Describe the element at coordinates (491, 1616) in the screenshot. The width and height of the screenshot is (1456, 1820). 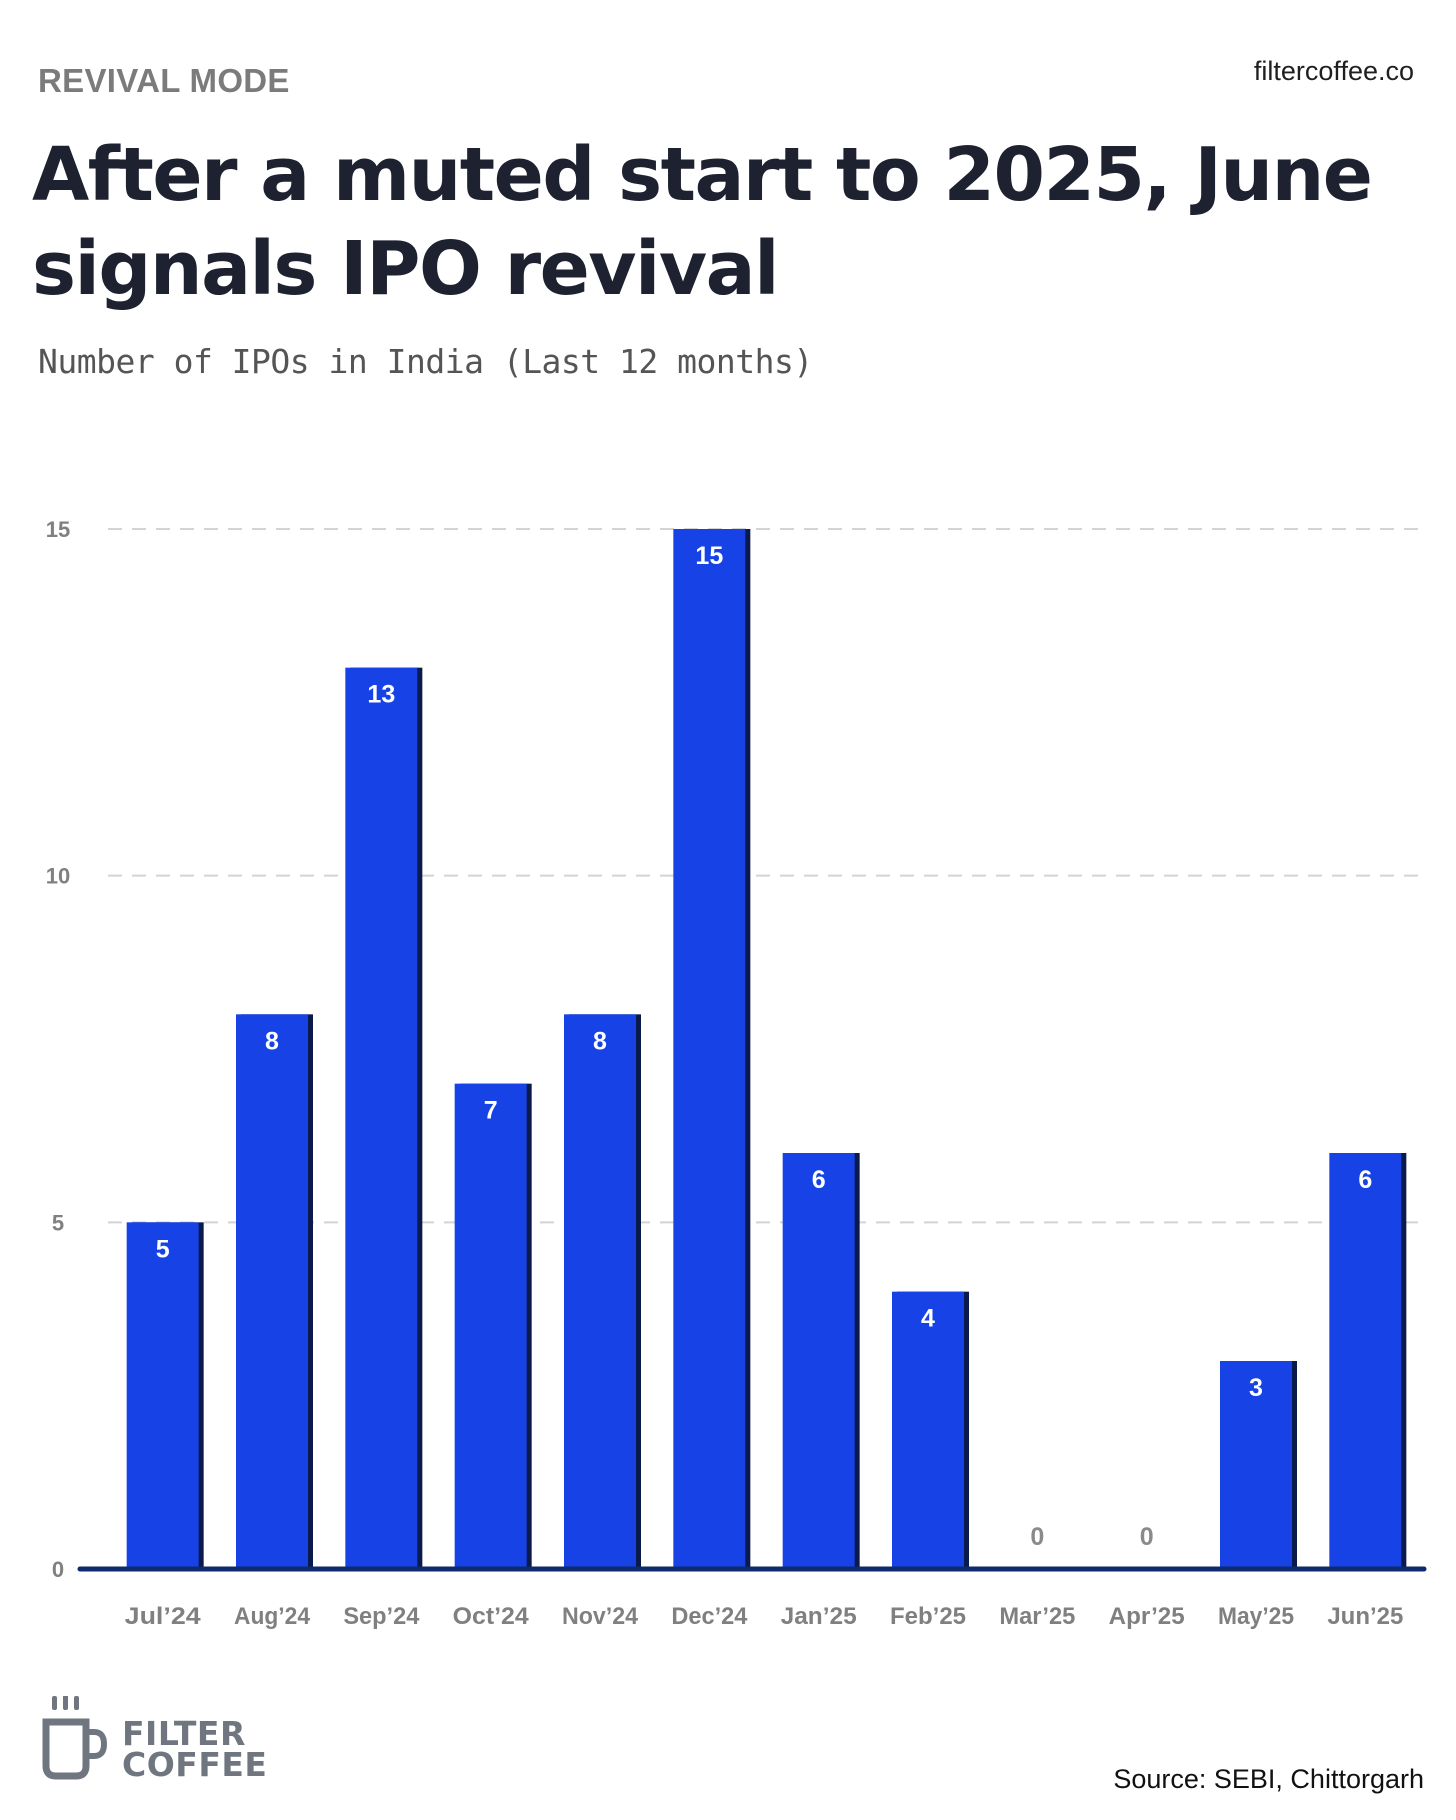
I see `x-tick-label: Oct’24` at that location.